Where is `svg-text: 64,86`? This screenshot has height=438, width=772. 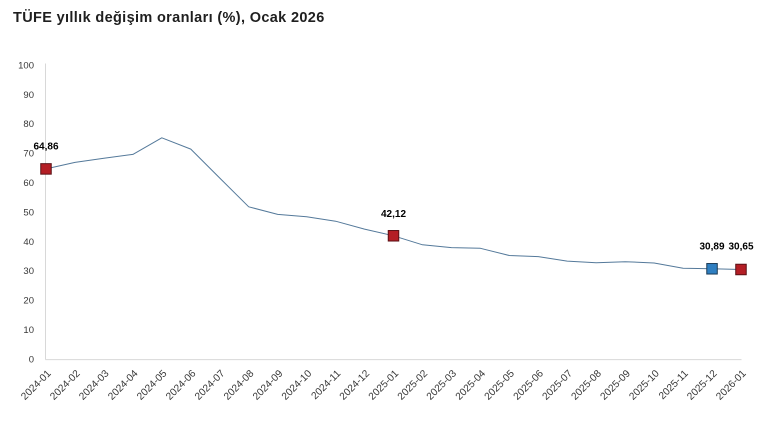 svg-text: 64,86 is located at coordinates (45, 147).